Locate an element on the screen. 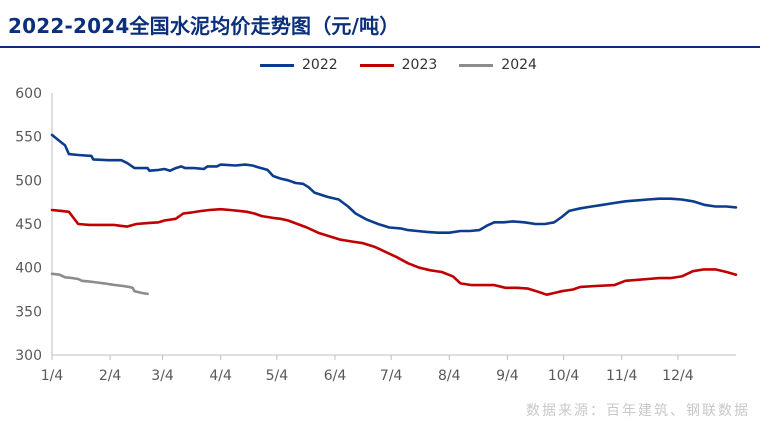  y-tick-label-500: 500 is located at coordinates (28, 181).